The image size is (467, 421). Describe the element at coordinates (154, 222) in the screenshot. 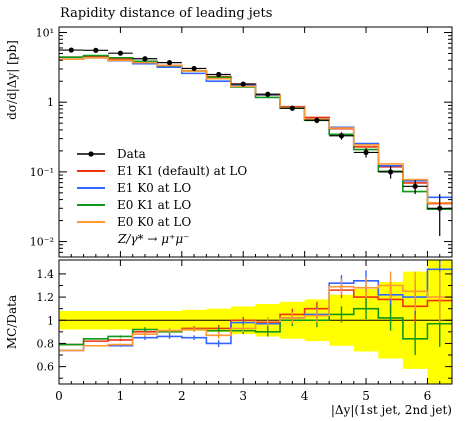

I see `legend-label: E0 K0 at LO` at that location.